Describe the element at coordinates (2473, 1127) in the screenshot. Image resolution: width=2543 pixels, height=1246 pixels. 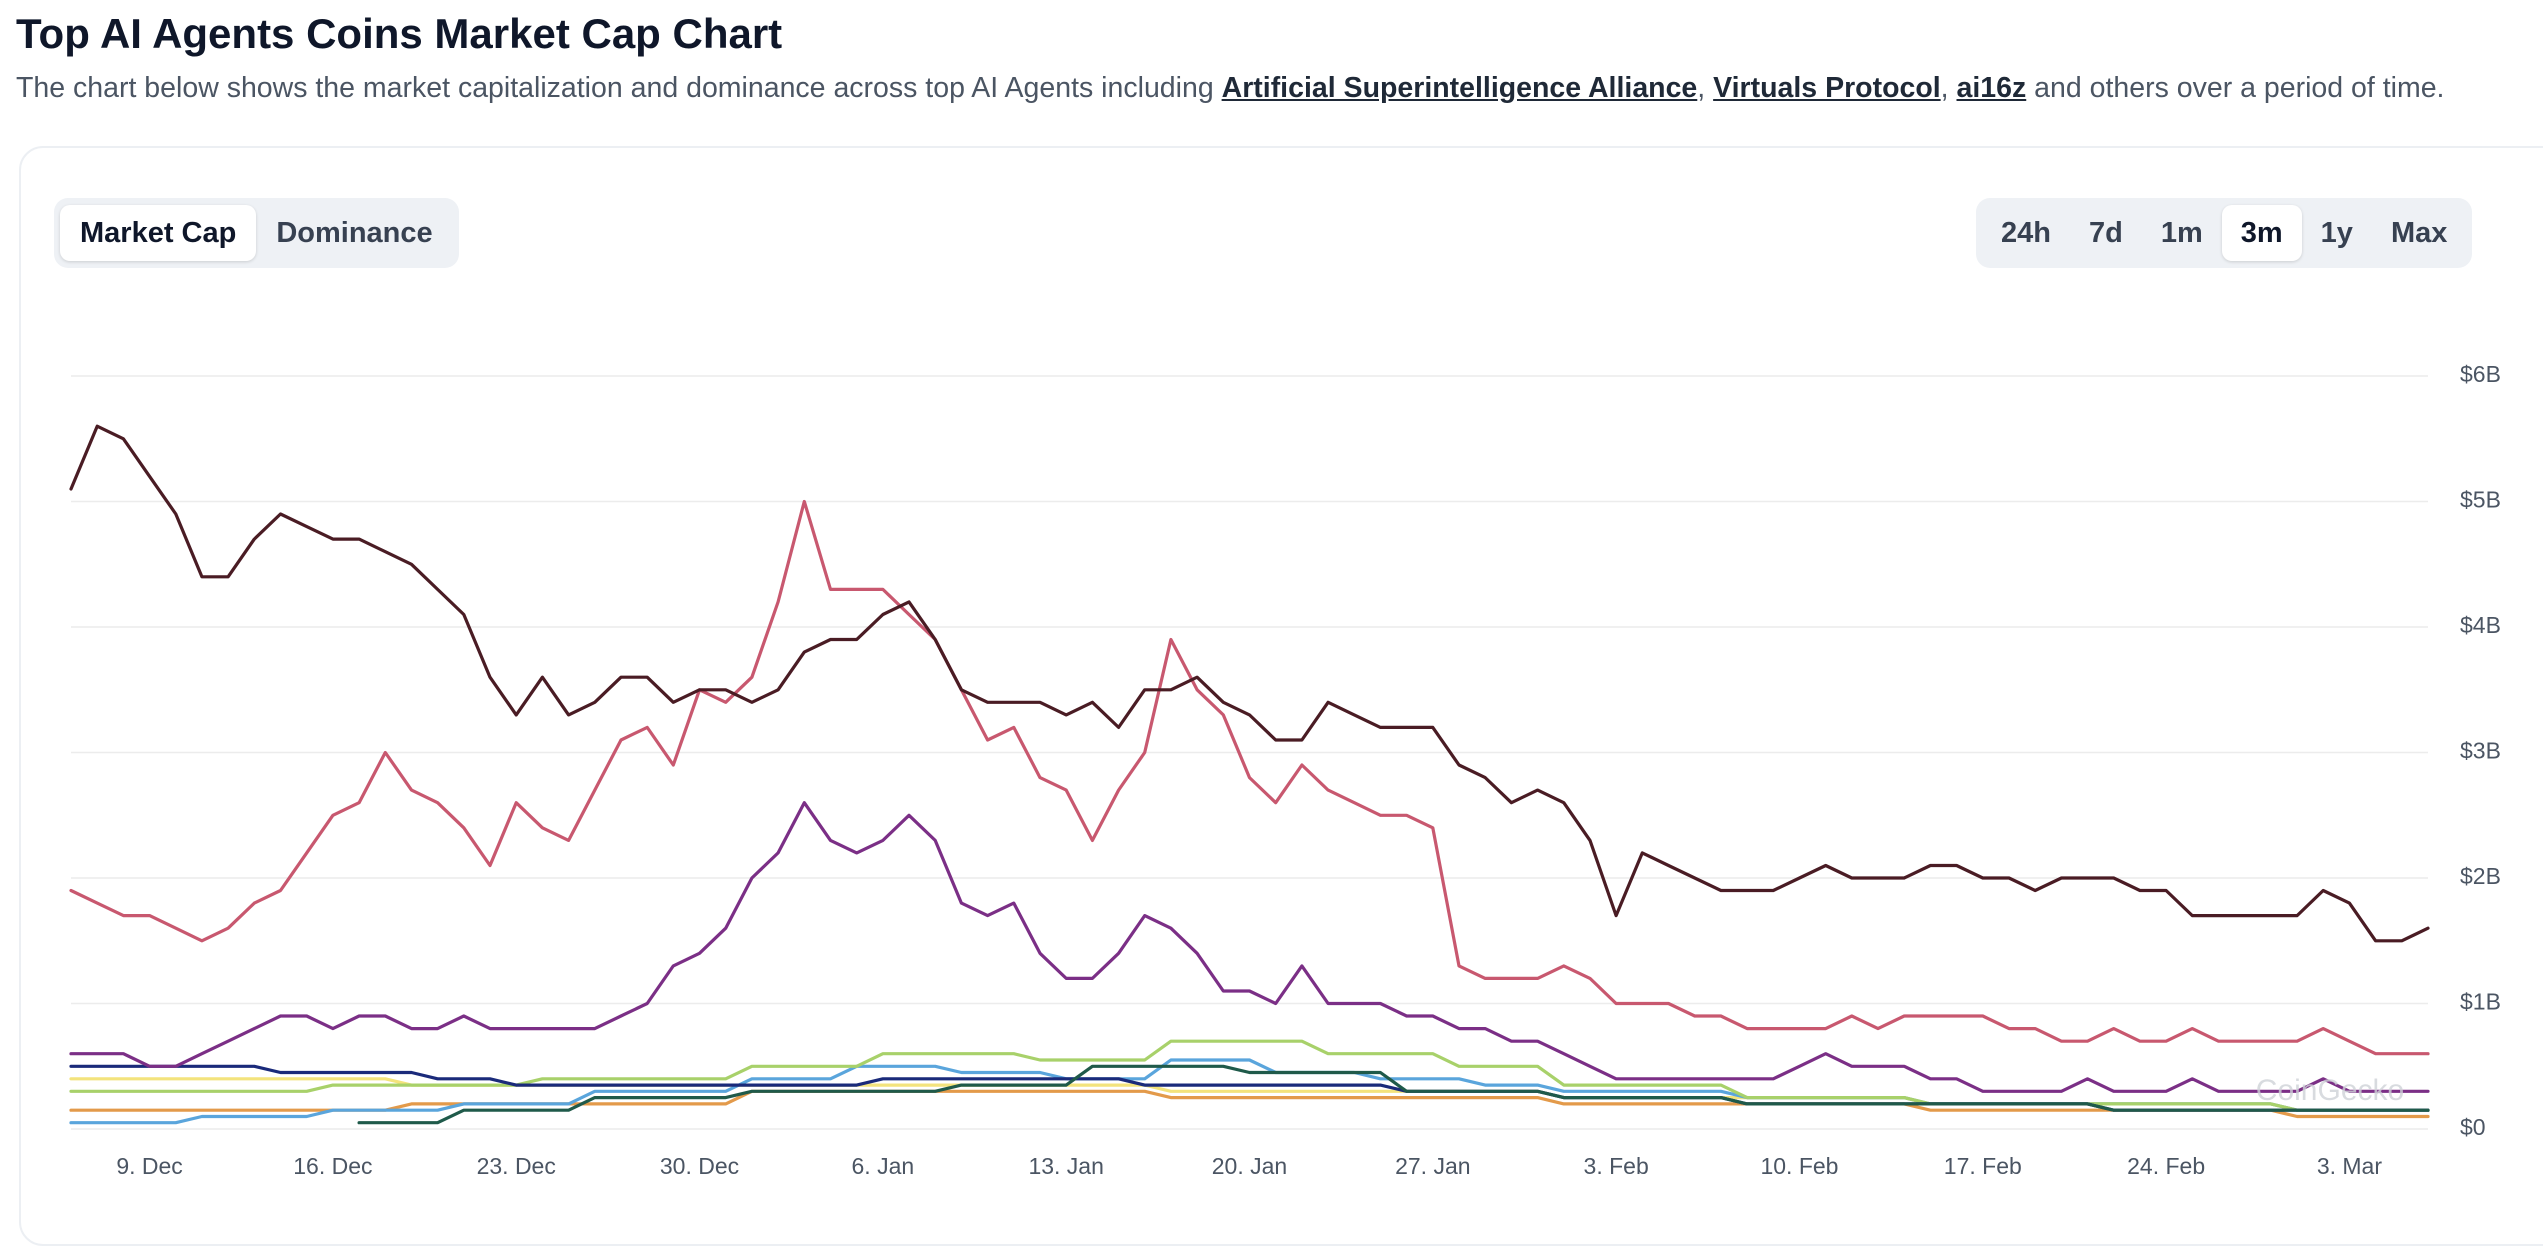
I see `y-tick-label: $0` at that location.